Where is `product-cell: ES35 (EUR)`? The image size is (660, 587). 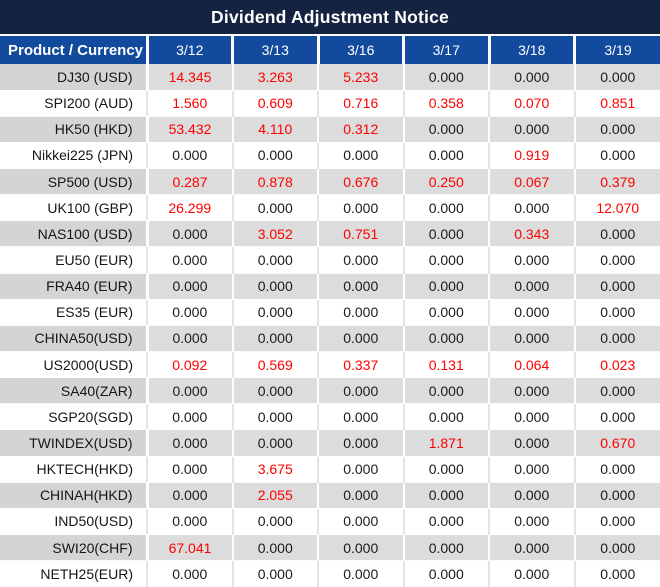 product-cell: ES35 (EUR) is located at coordinates (73, 312).